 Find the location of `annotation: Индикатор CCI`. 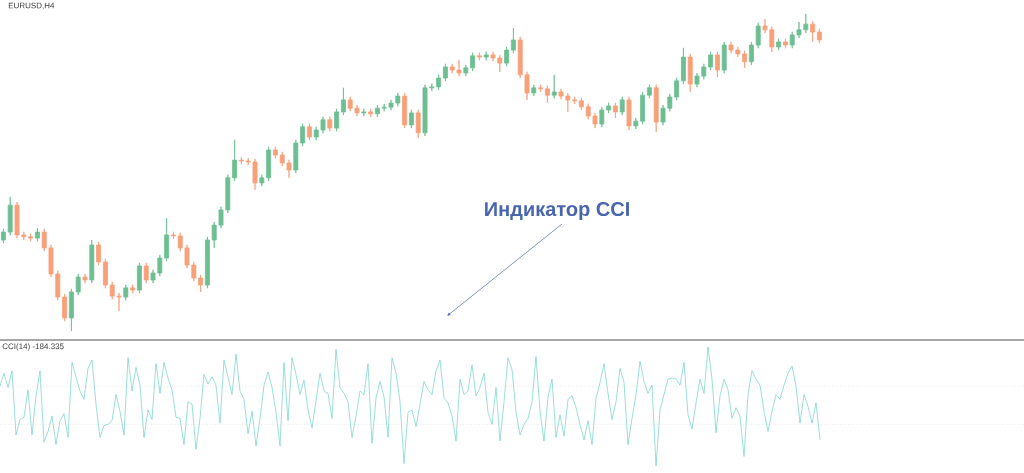

annotation: Индикатор CCI is located at coordinates (557, 211).